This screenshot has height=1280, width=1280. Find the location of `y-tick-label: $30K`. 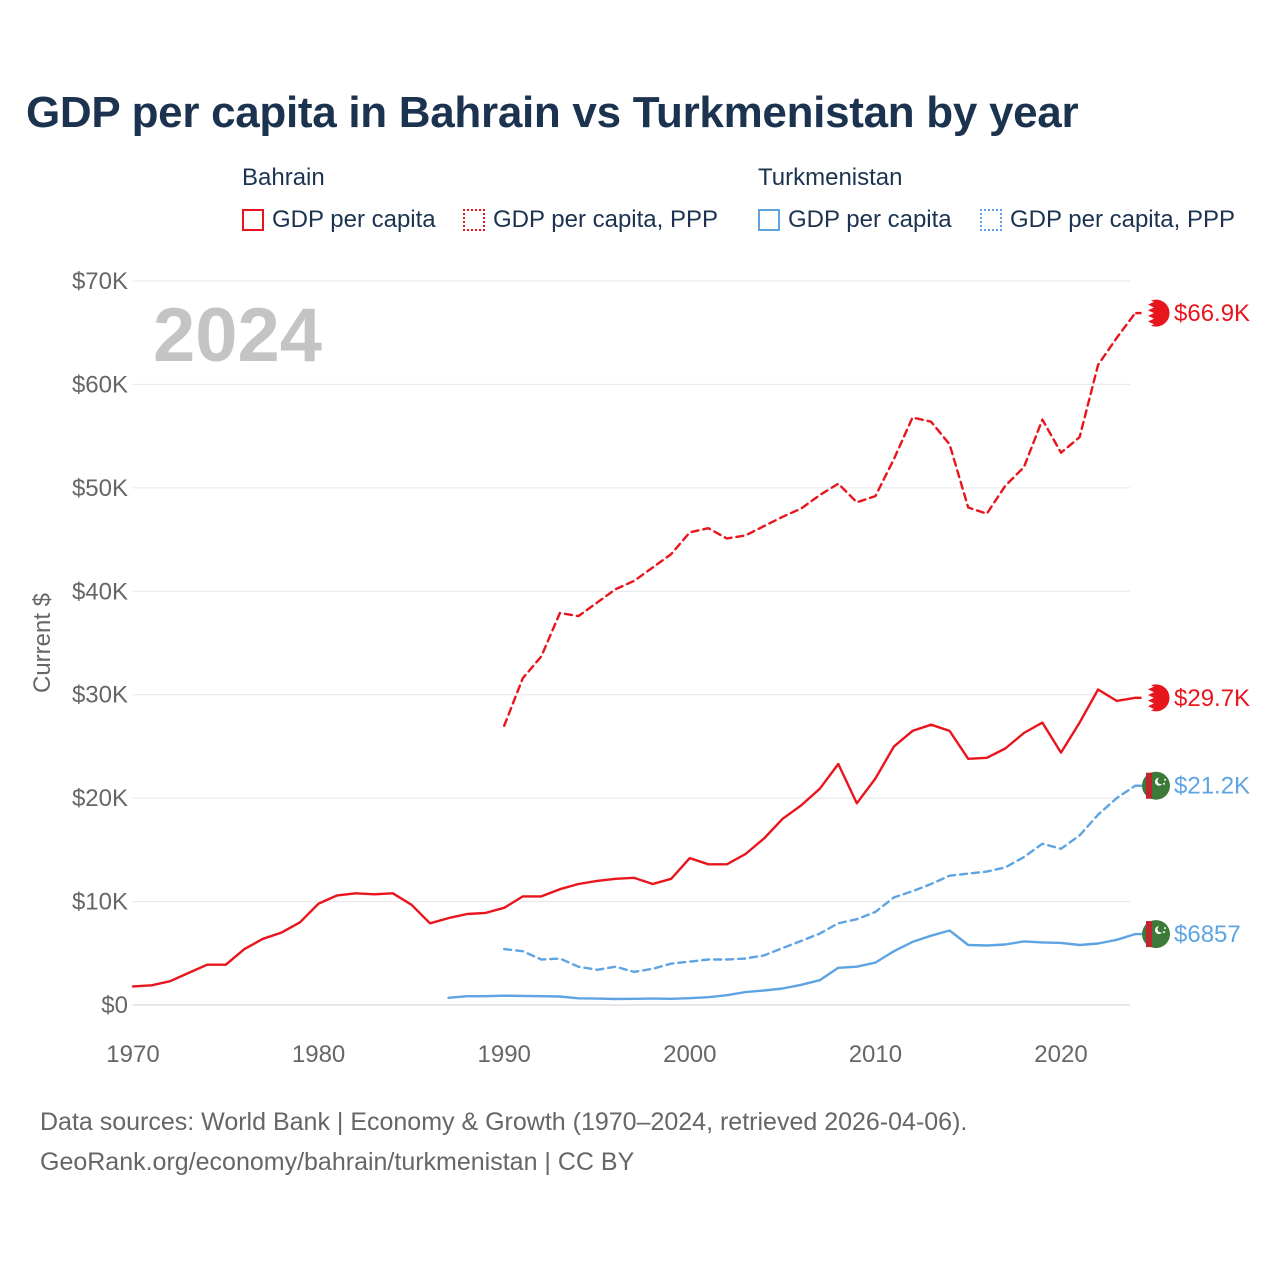

y-tick-label: $30K is located at coordinates (100, 695).